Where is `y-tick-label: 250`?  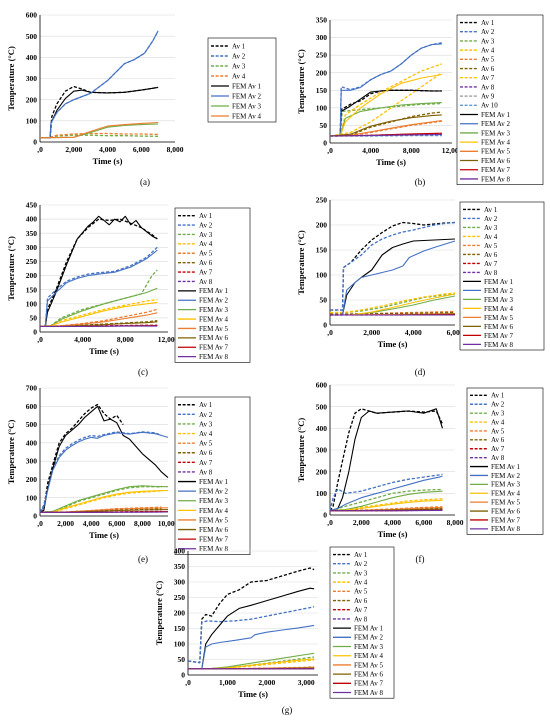
y-tick-label: 250 is located at coordinates (180, 597).